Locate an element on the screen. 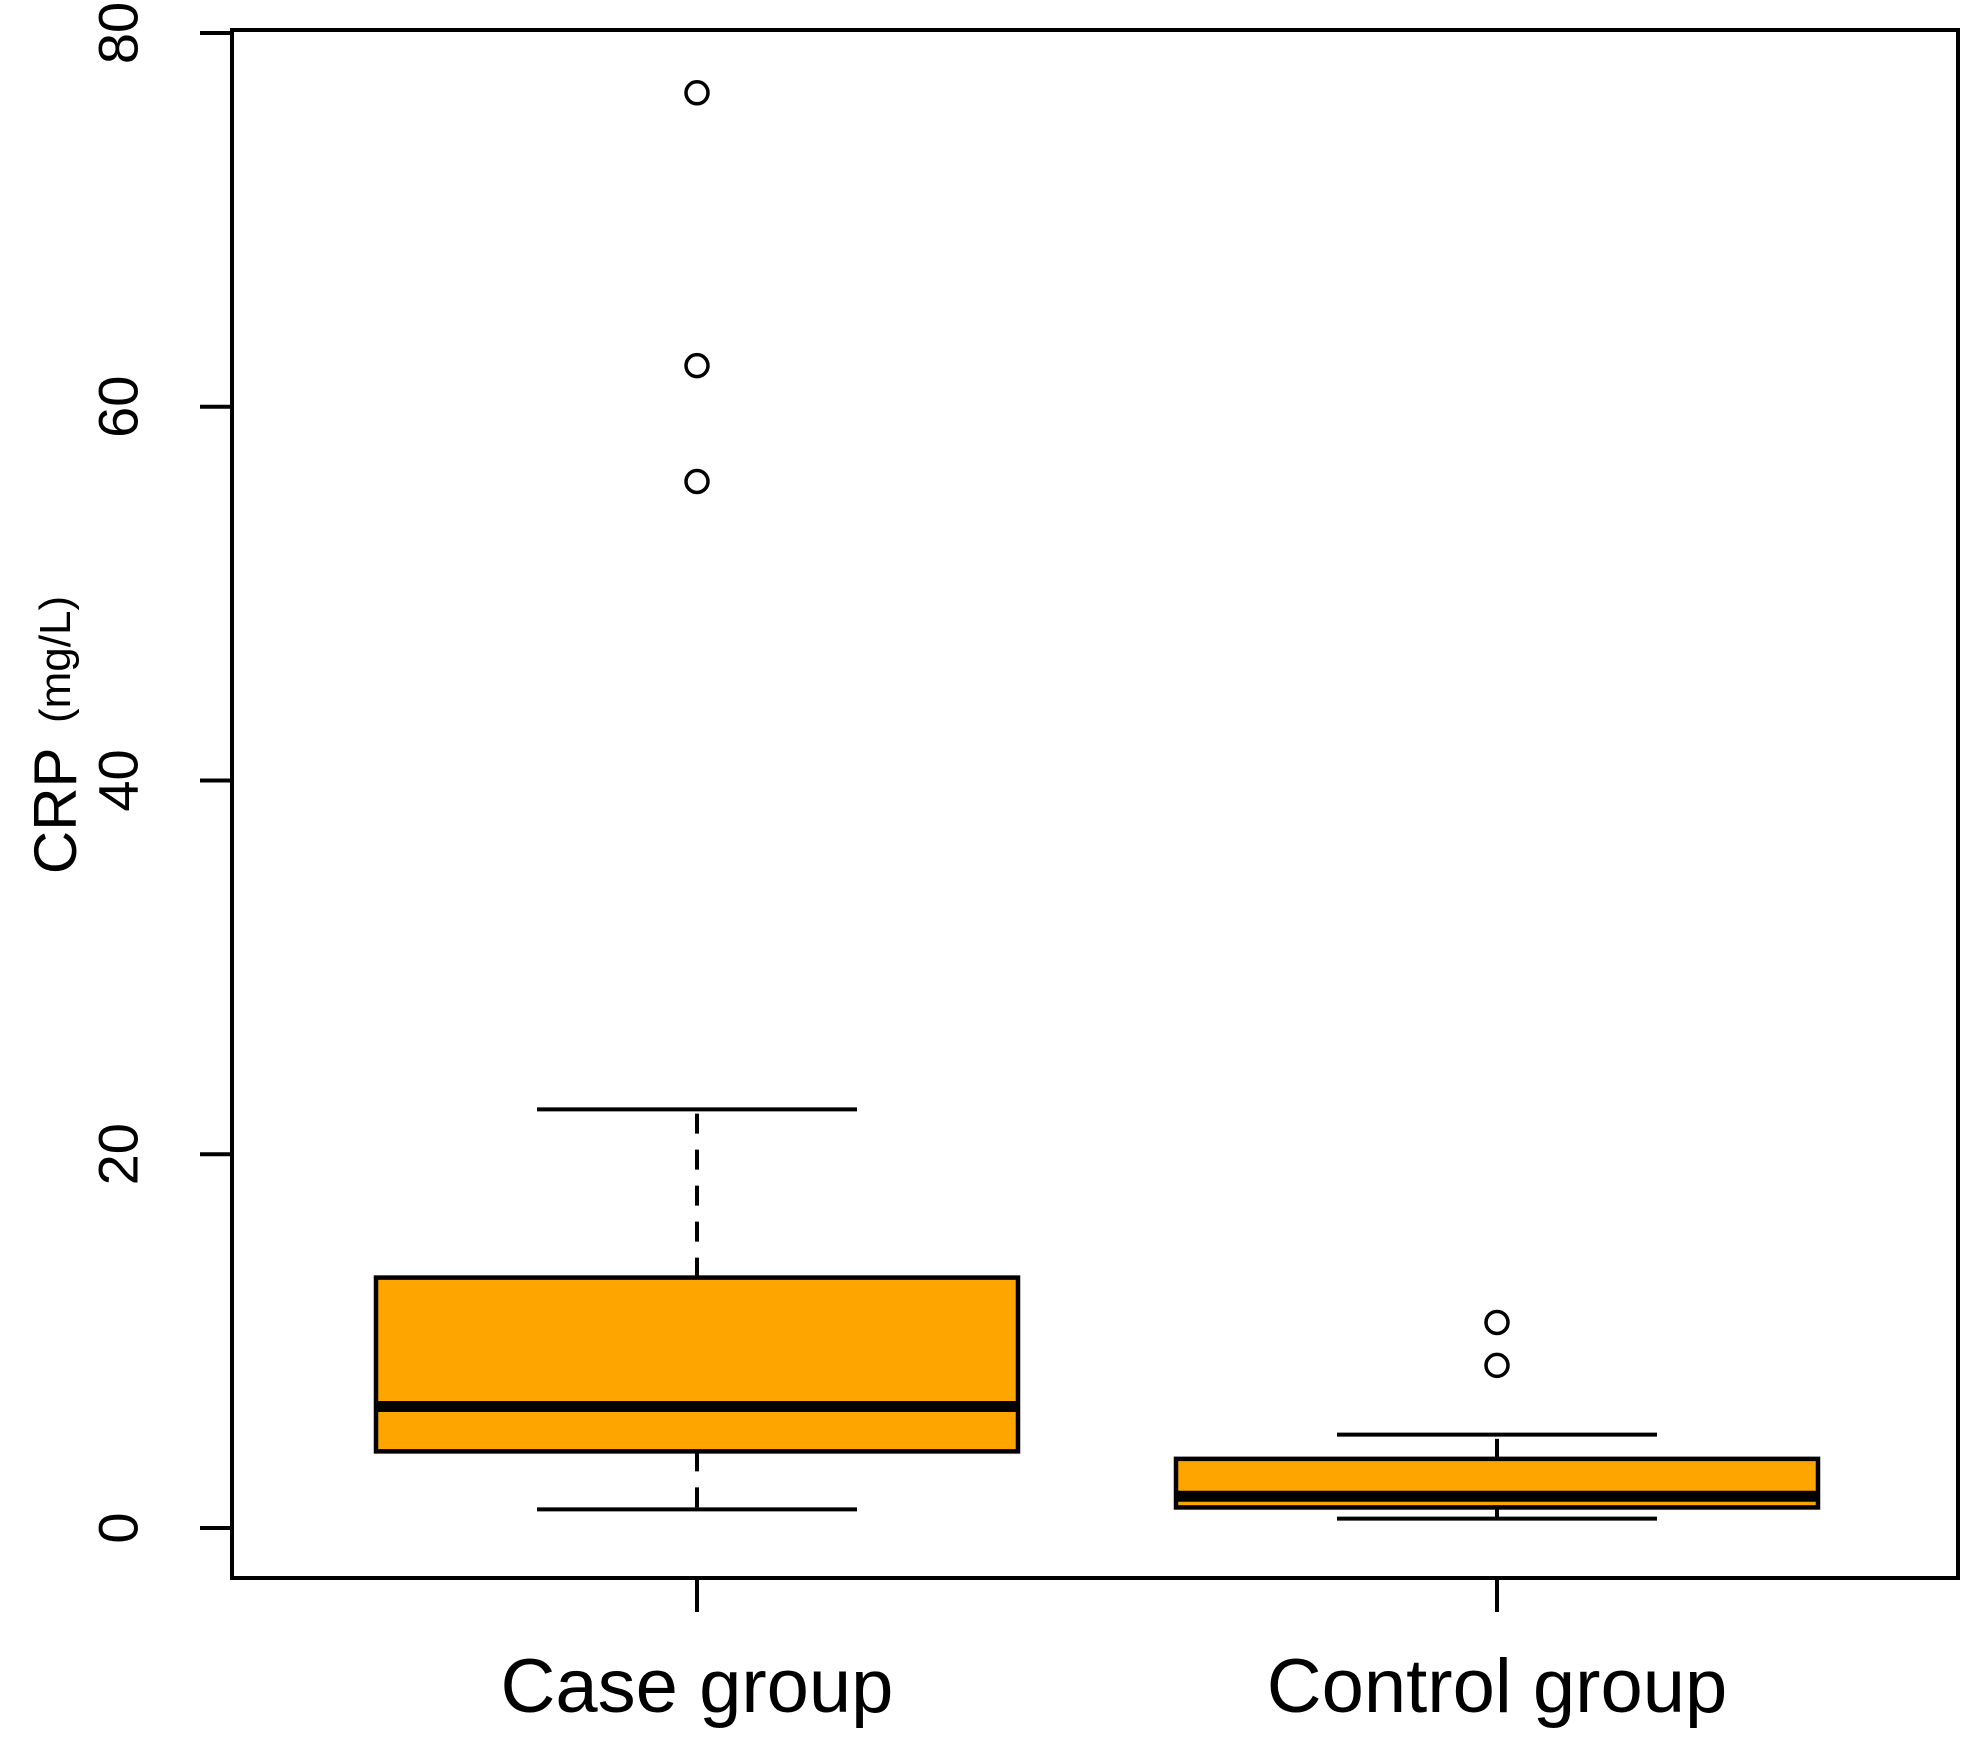  y-tick-label-60: 60 is located at coordinates (118, 407).